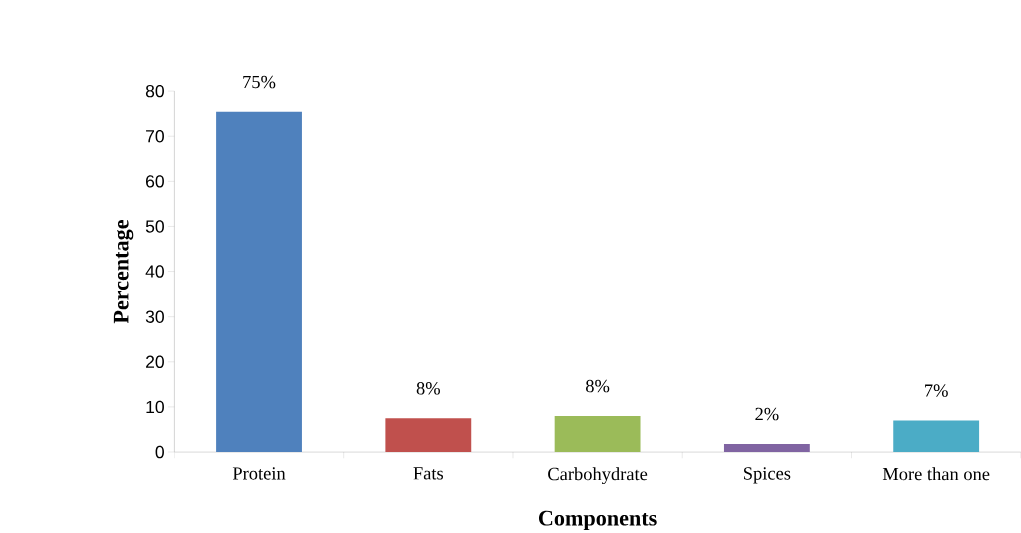  I want to click on y-tick-label: 40, so click(154, 271).